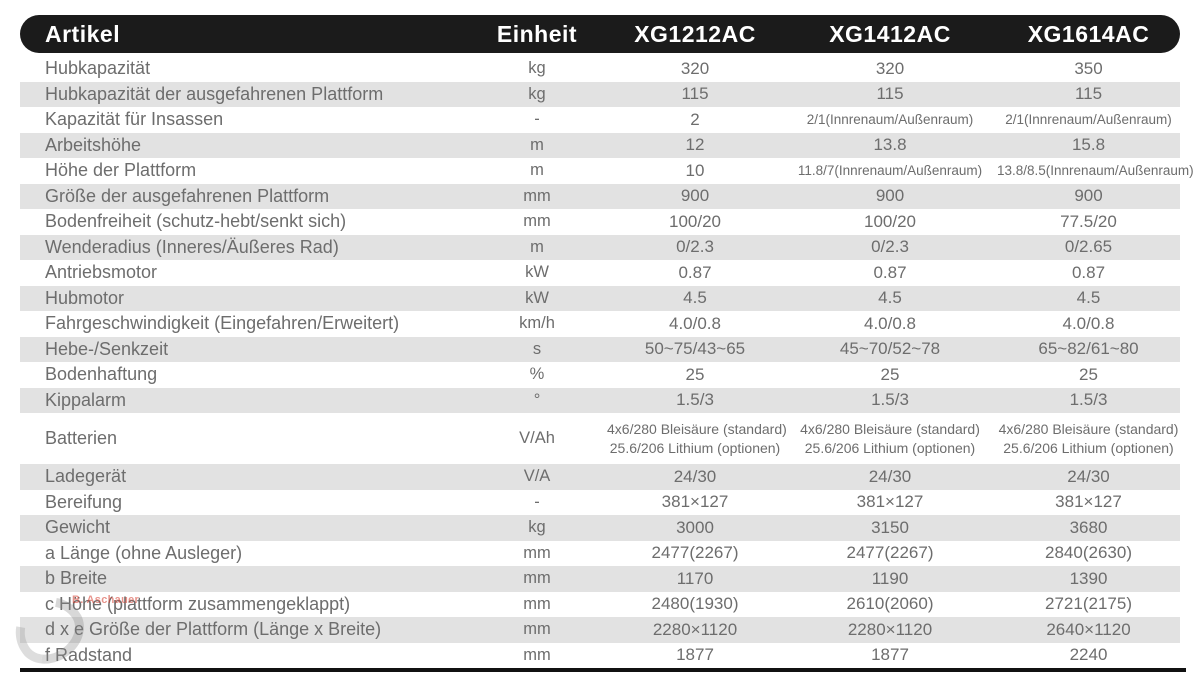 This screenshot has height=686, width=1200. What do you see at coordinates (695, 221) in the screenshot?
I see `value-xg1212ac: 100/20` at bounding box center [695, 221].